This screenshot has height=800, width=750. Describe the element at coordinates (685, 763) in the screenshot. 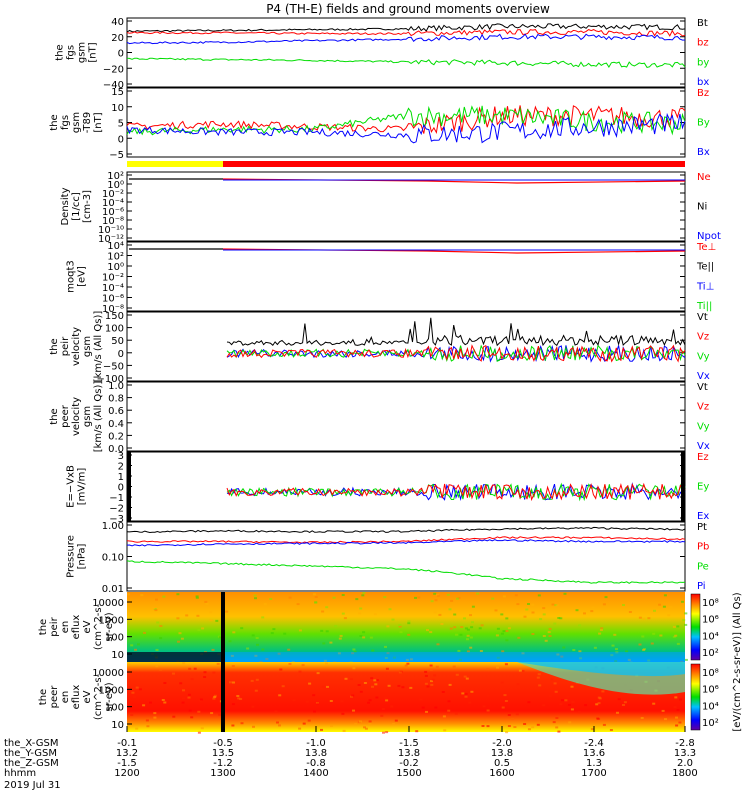

I see `xtick-label: 2.0` at that location.